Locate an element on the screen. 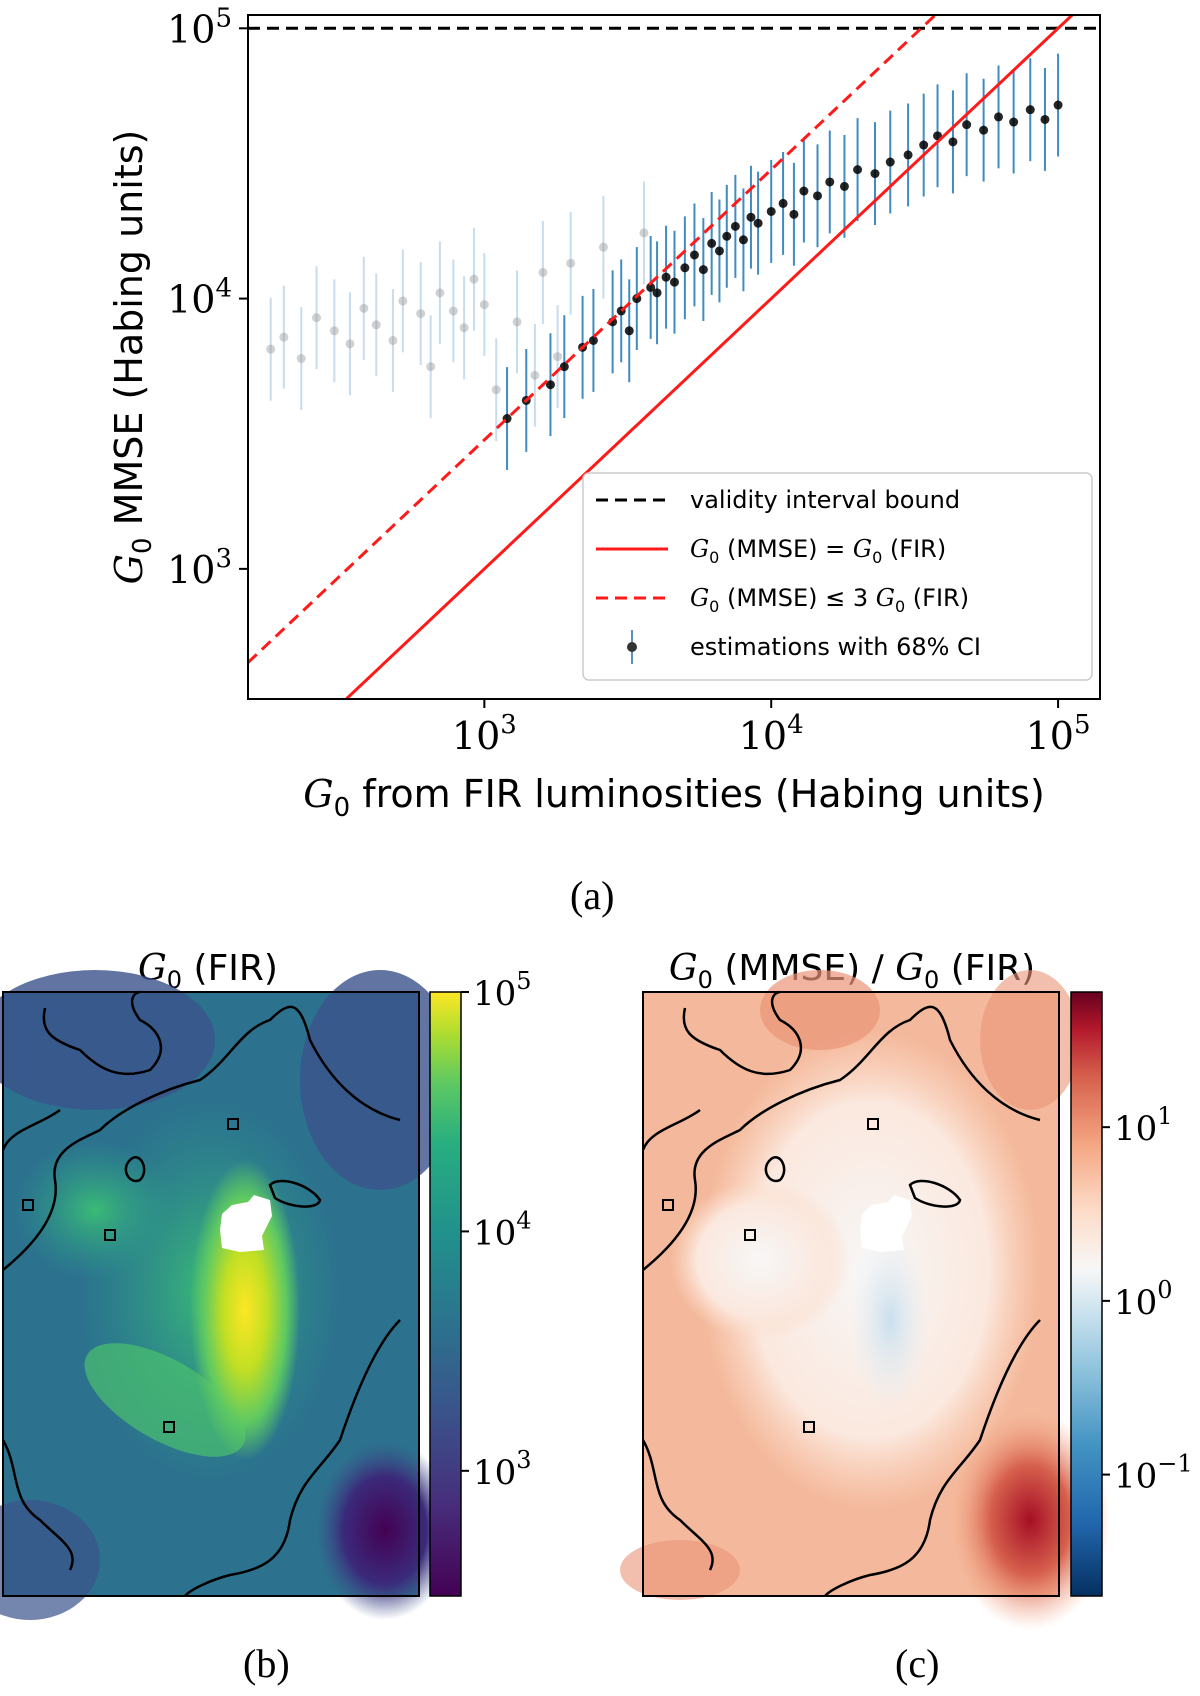 The image size is (1200, 1696). colorbar-c is located at coordinates (1086, 1294).